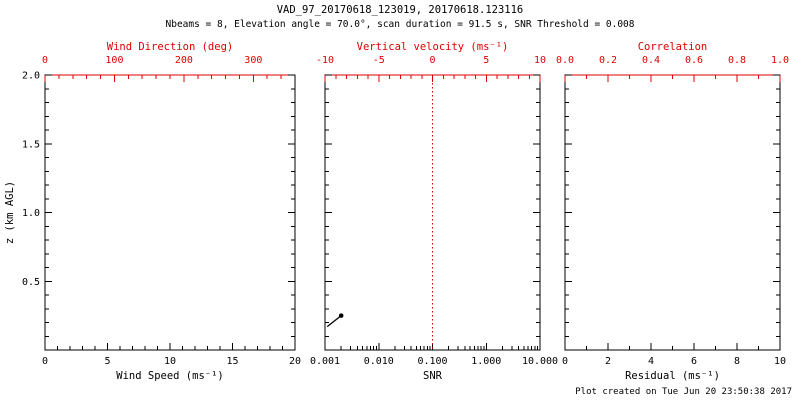 The width and height of the screenshot is (800, 400). Describe the element at coordinates (694, 60) in the screenshot. I see `top-tick-label: 0.6` at that location.